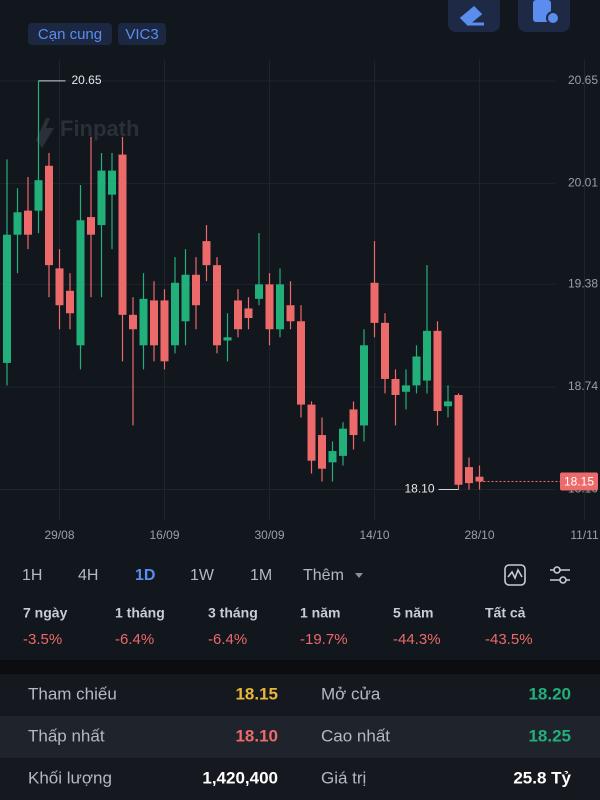  What do you see at coordinates (202, 575) in the screenshot?
I see `timeframe-tab: 1W` at bounding box center [202, 575].